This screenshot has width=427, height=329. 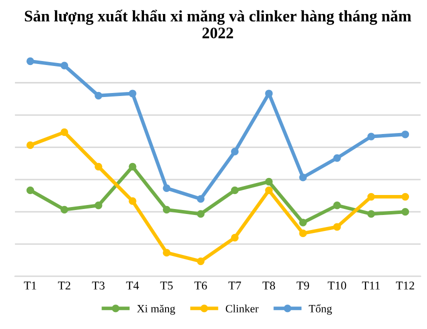 What do you see at coordinates (242, 308) in the screenshot?
I see `legend-label: Clinker` at bounding box center [242, 308].